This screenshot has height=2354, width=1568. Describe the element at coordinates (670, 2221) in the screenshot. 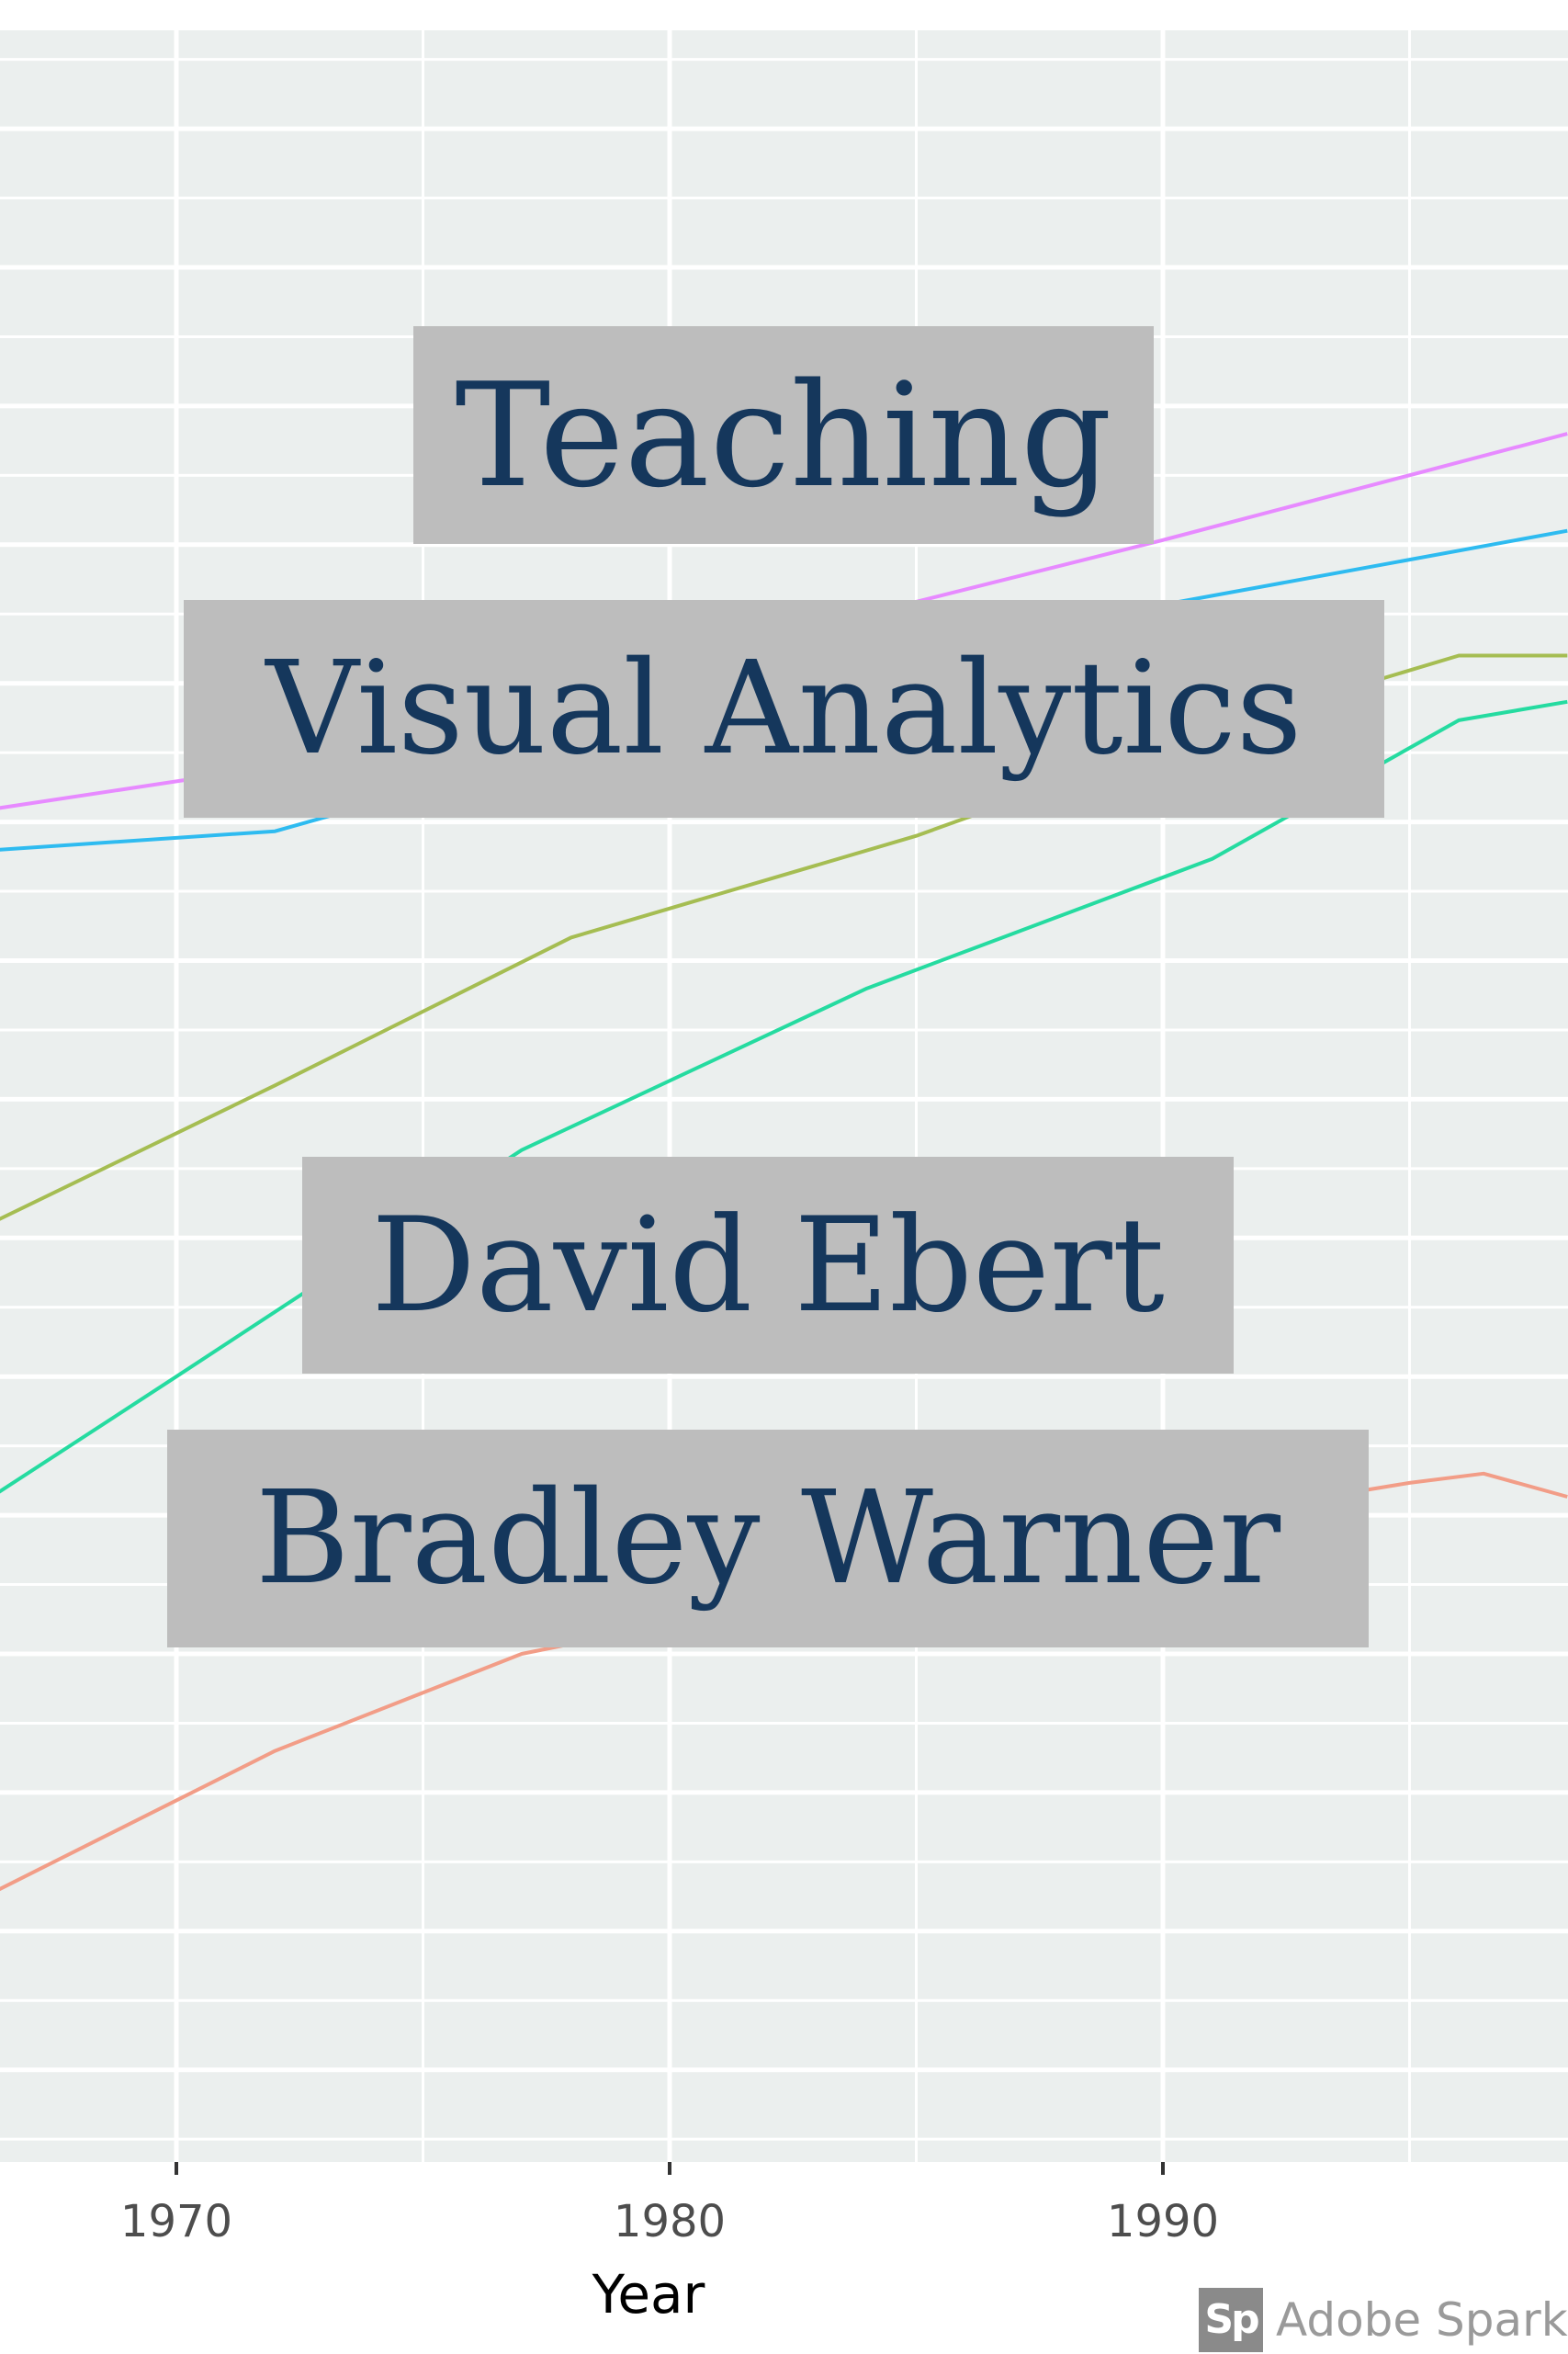

I see `x-tick-label-1980: 1980` at that location.